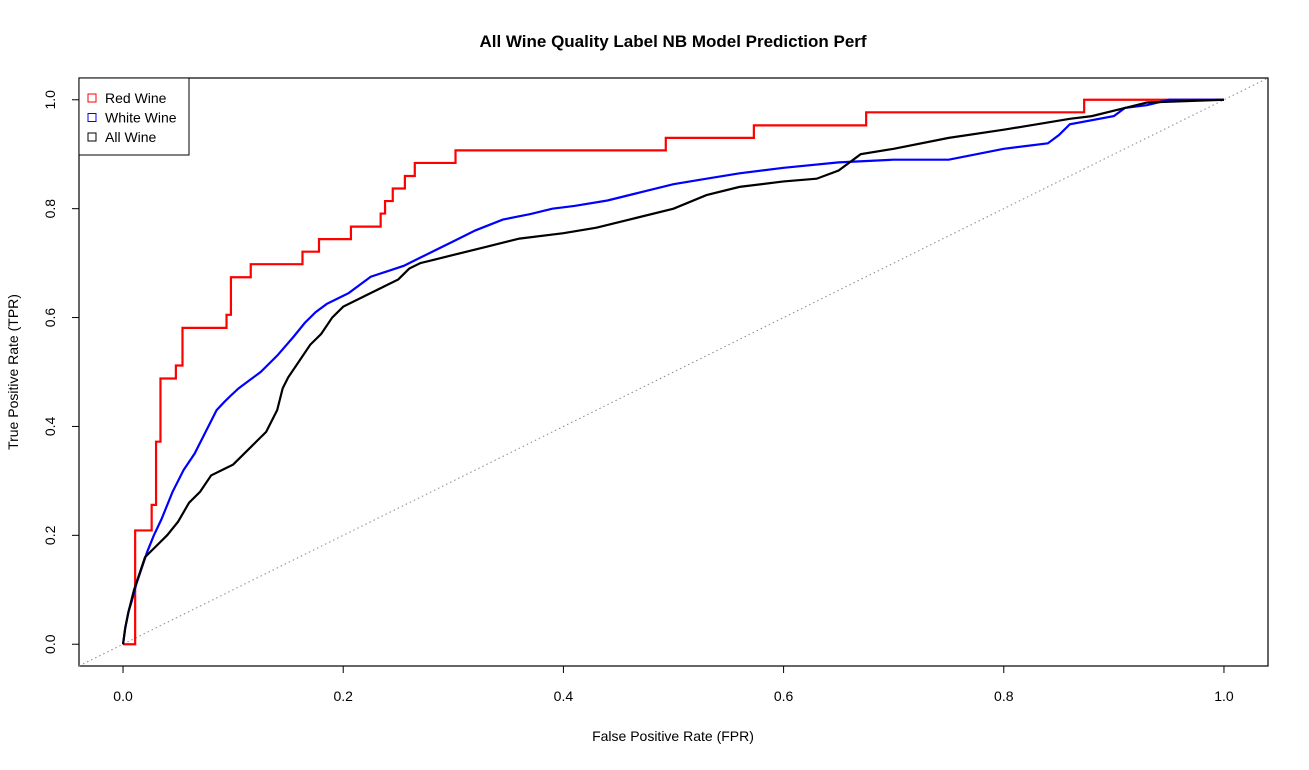 Image resolution: width=1309 pixels, height=770 pixels. I want to click on x-tick-label: 0.4, so click(564, 696).